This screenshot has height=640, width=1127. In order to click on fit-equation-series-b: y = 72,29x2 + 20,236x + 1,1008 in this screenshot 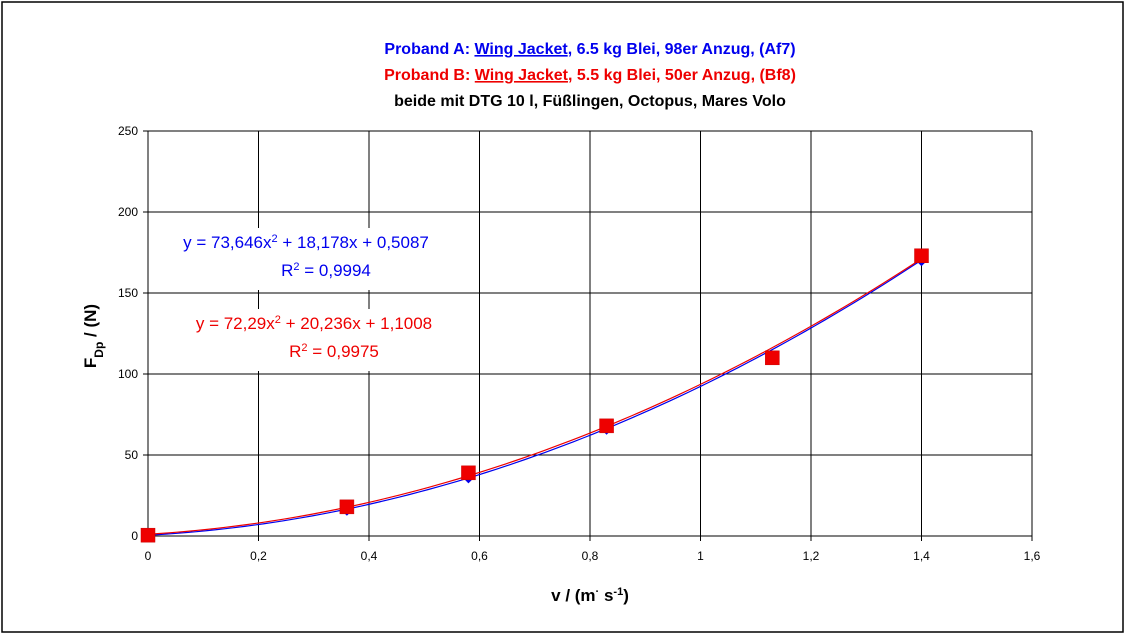, I will do `click(314, 323)`.